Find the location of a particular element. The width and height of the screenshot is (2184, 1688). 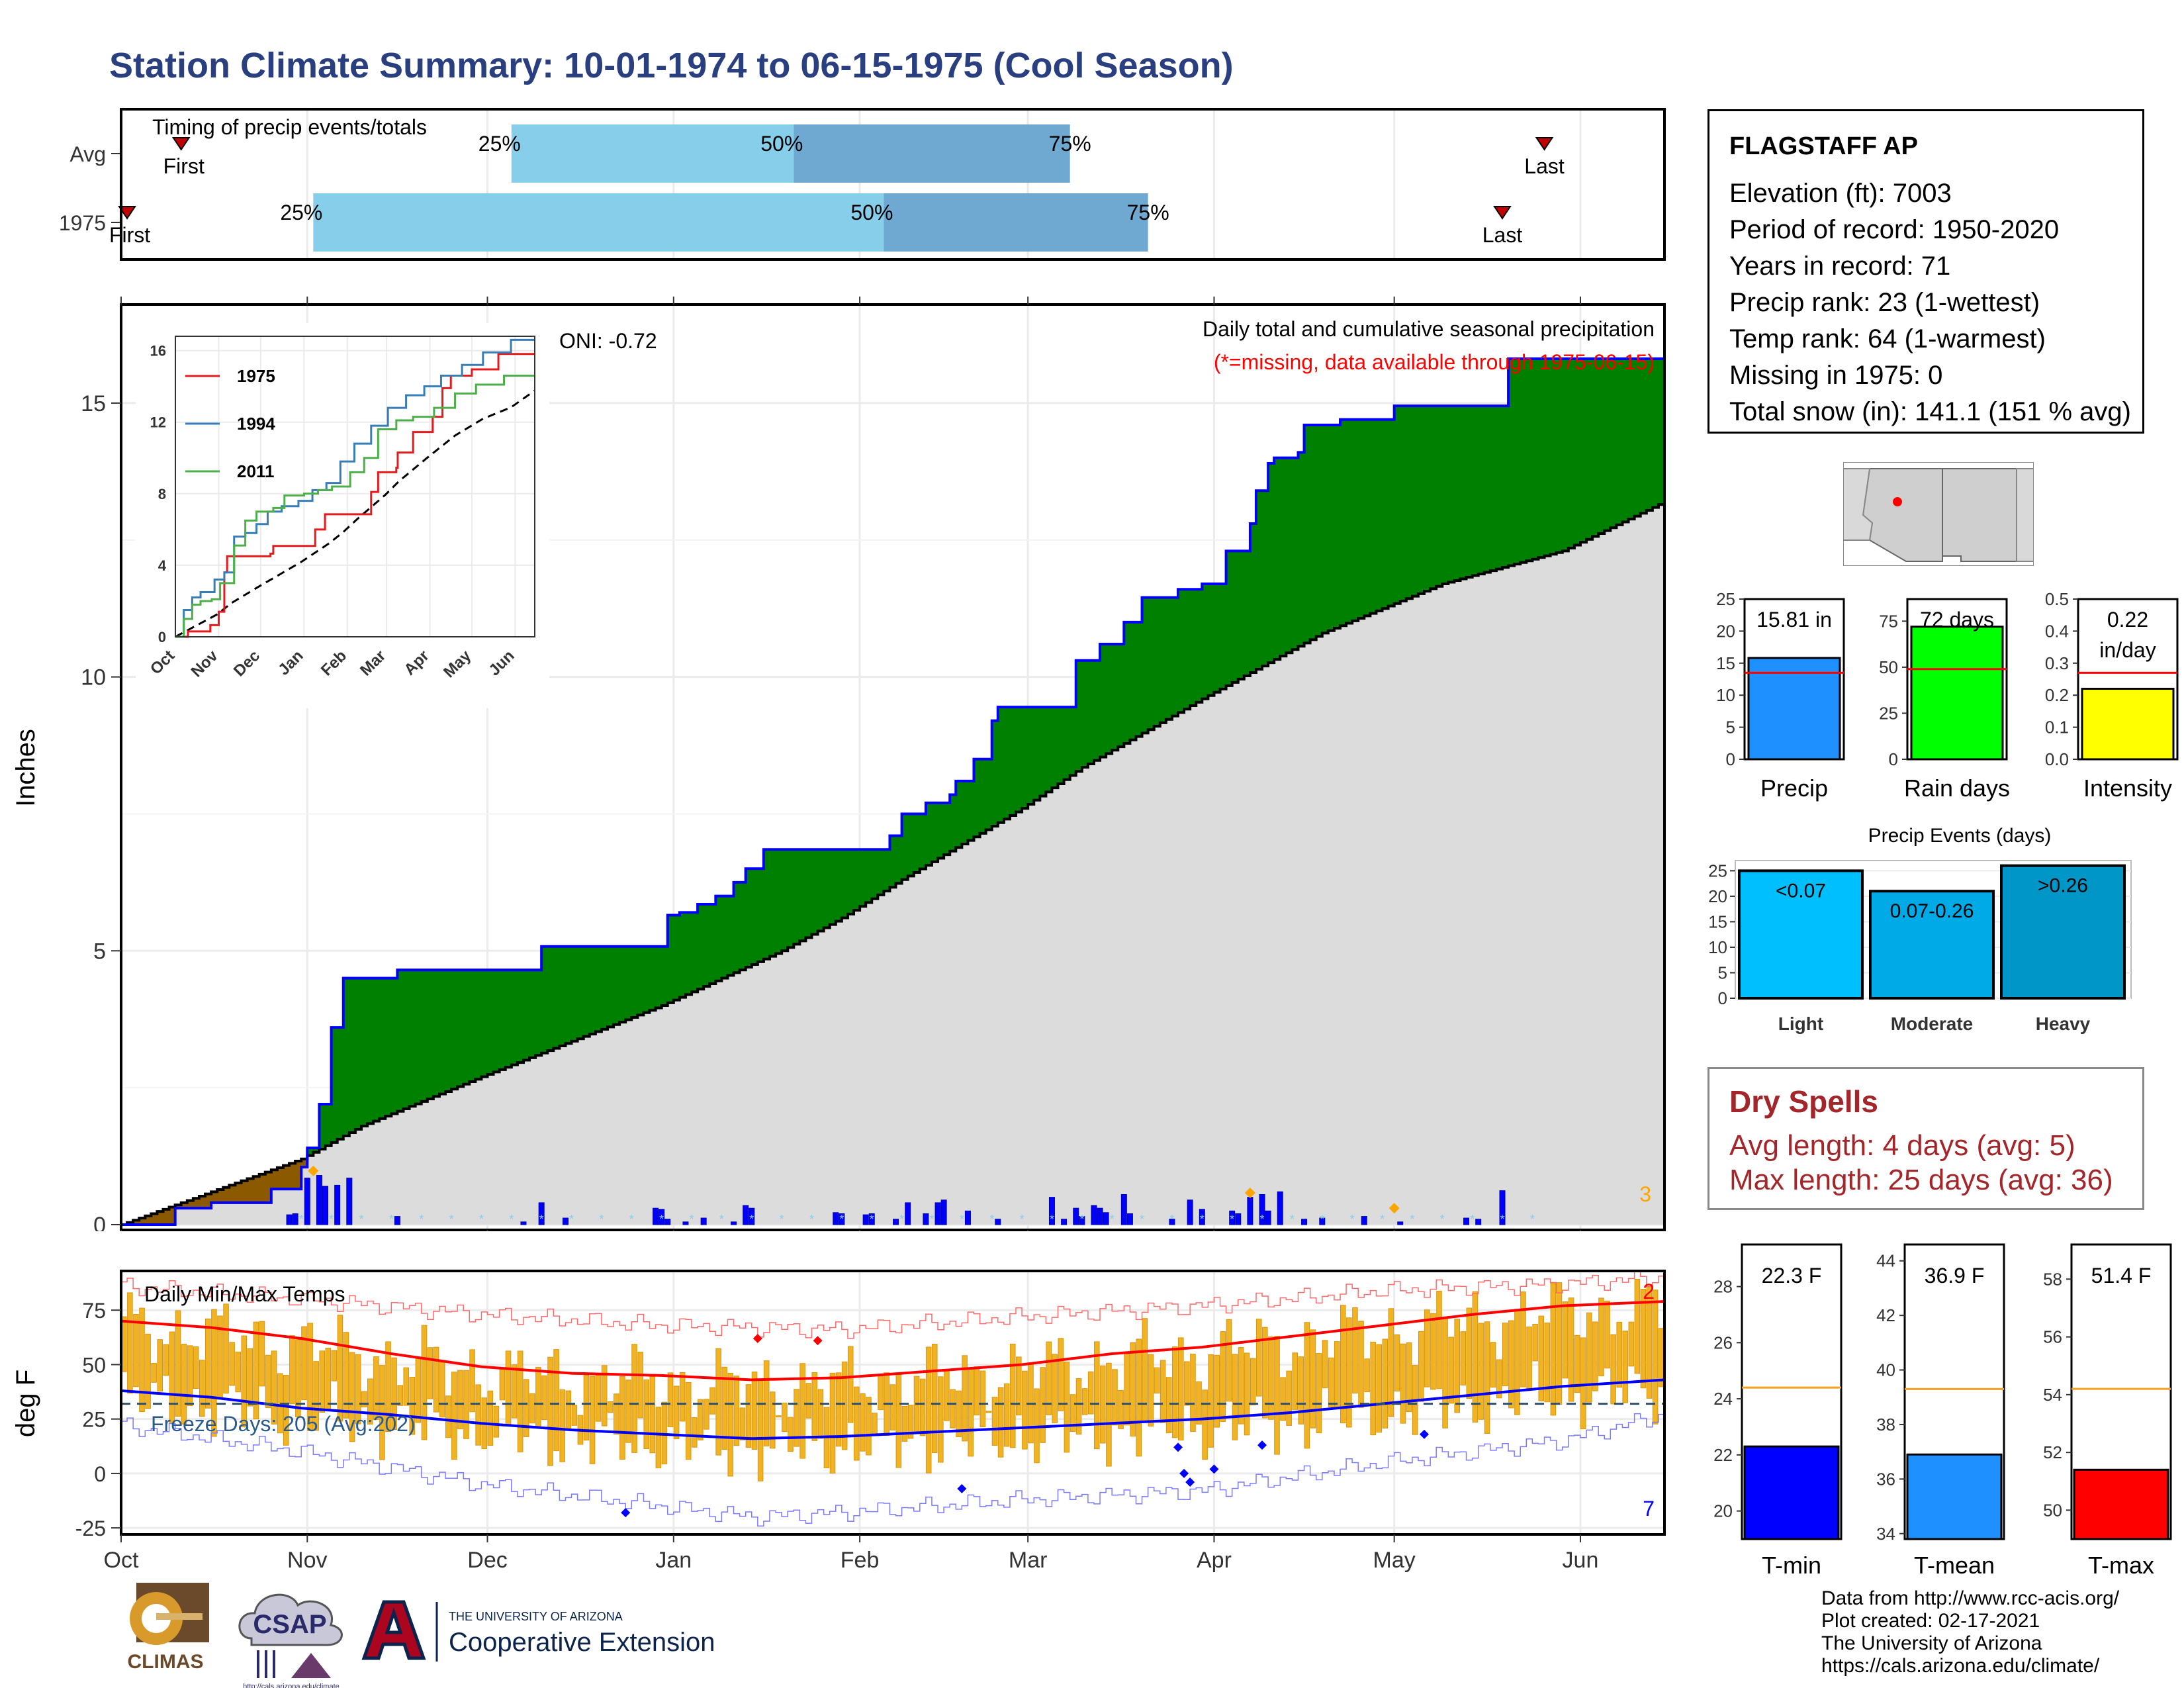

inset-ytick-label: 8 is located at coordinates (162, 494).